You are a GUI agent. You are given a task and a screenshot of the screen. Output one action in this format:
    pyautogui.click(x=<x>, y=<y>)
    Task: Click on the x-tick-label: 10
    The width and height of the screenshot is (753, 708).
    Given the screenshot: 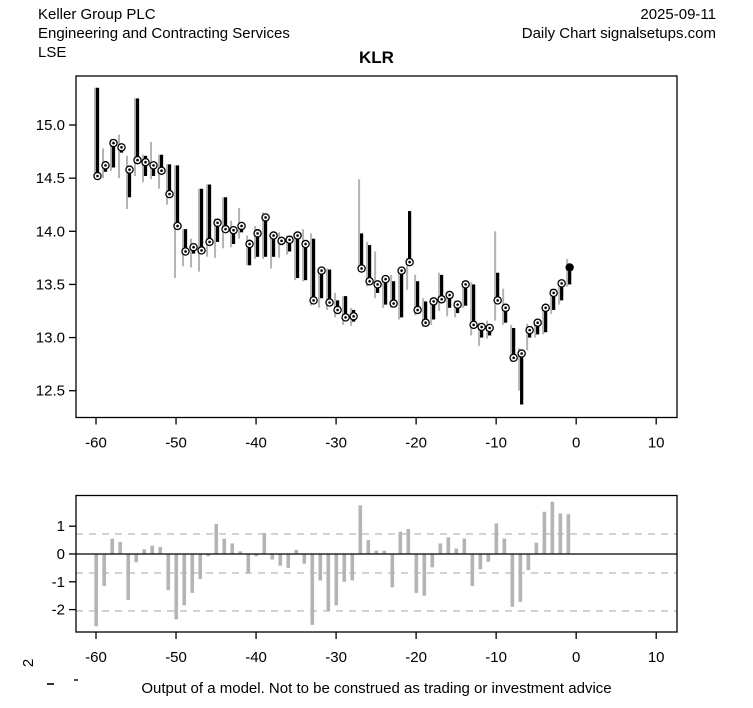 What is the action you would take?
    pyautogui.click(x=656, y=443)
    